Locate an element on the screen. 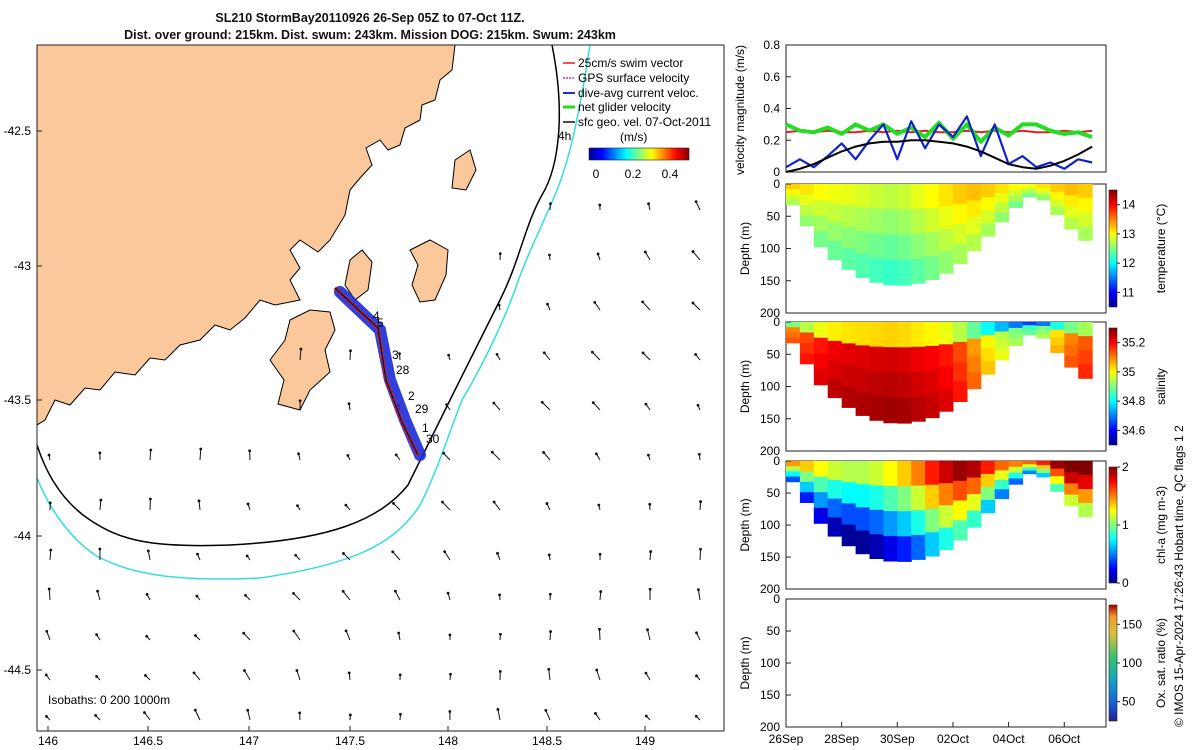 The height and width of the screenshot is (750, 1200). velocity-frame is located at coordinates (946, 108).